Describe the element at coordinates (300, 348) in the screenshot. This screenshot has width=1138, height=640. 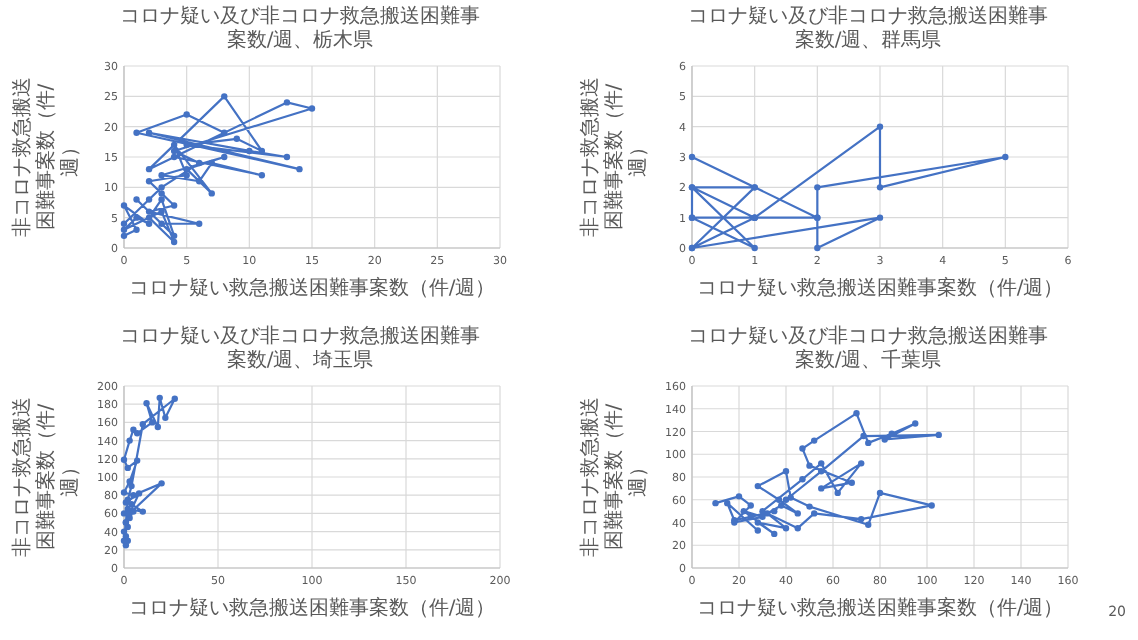
I see `chart-title: コロナ疑い及び非コロナ救急搬送困難事案数/週、埼玉県` at that location.